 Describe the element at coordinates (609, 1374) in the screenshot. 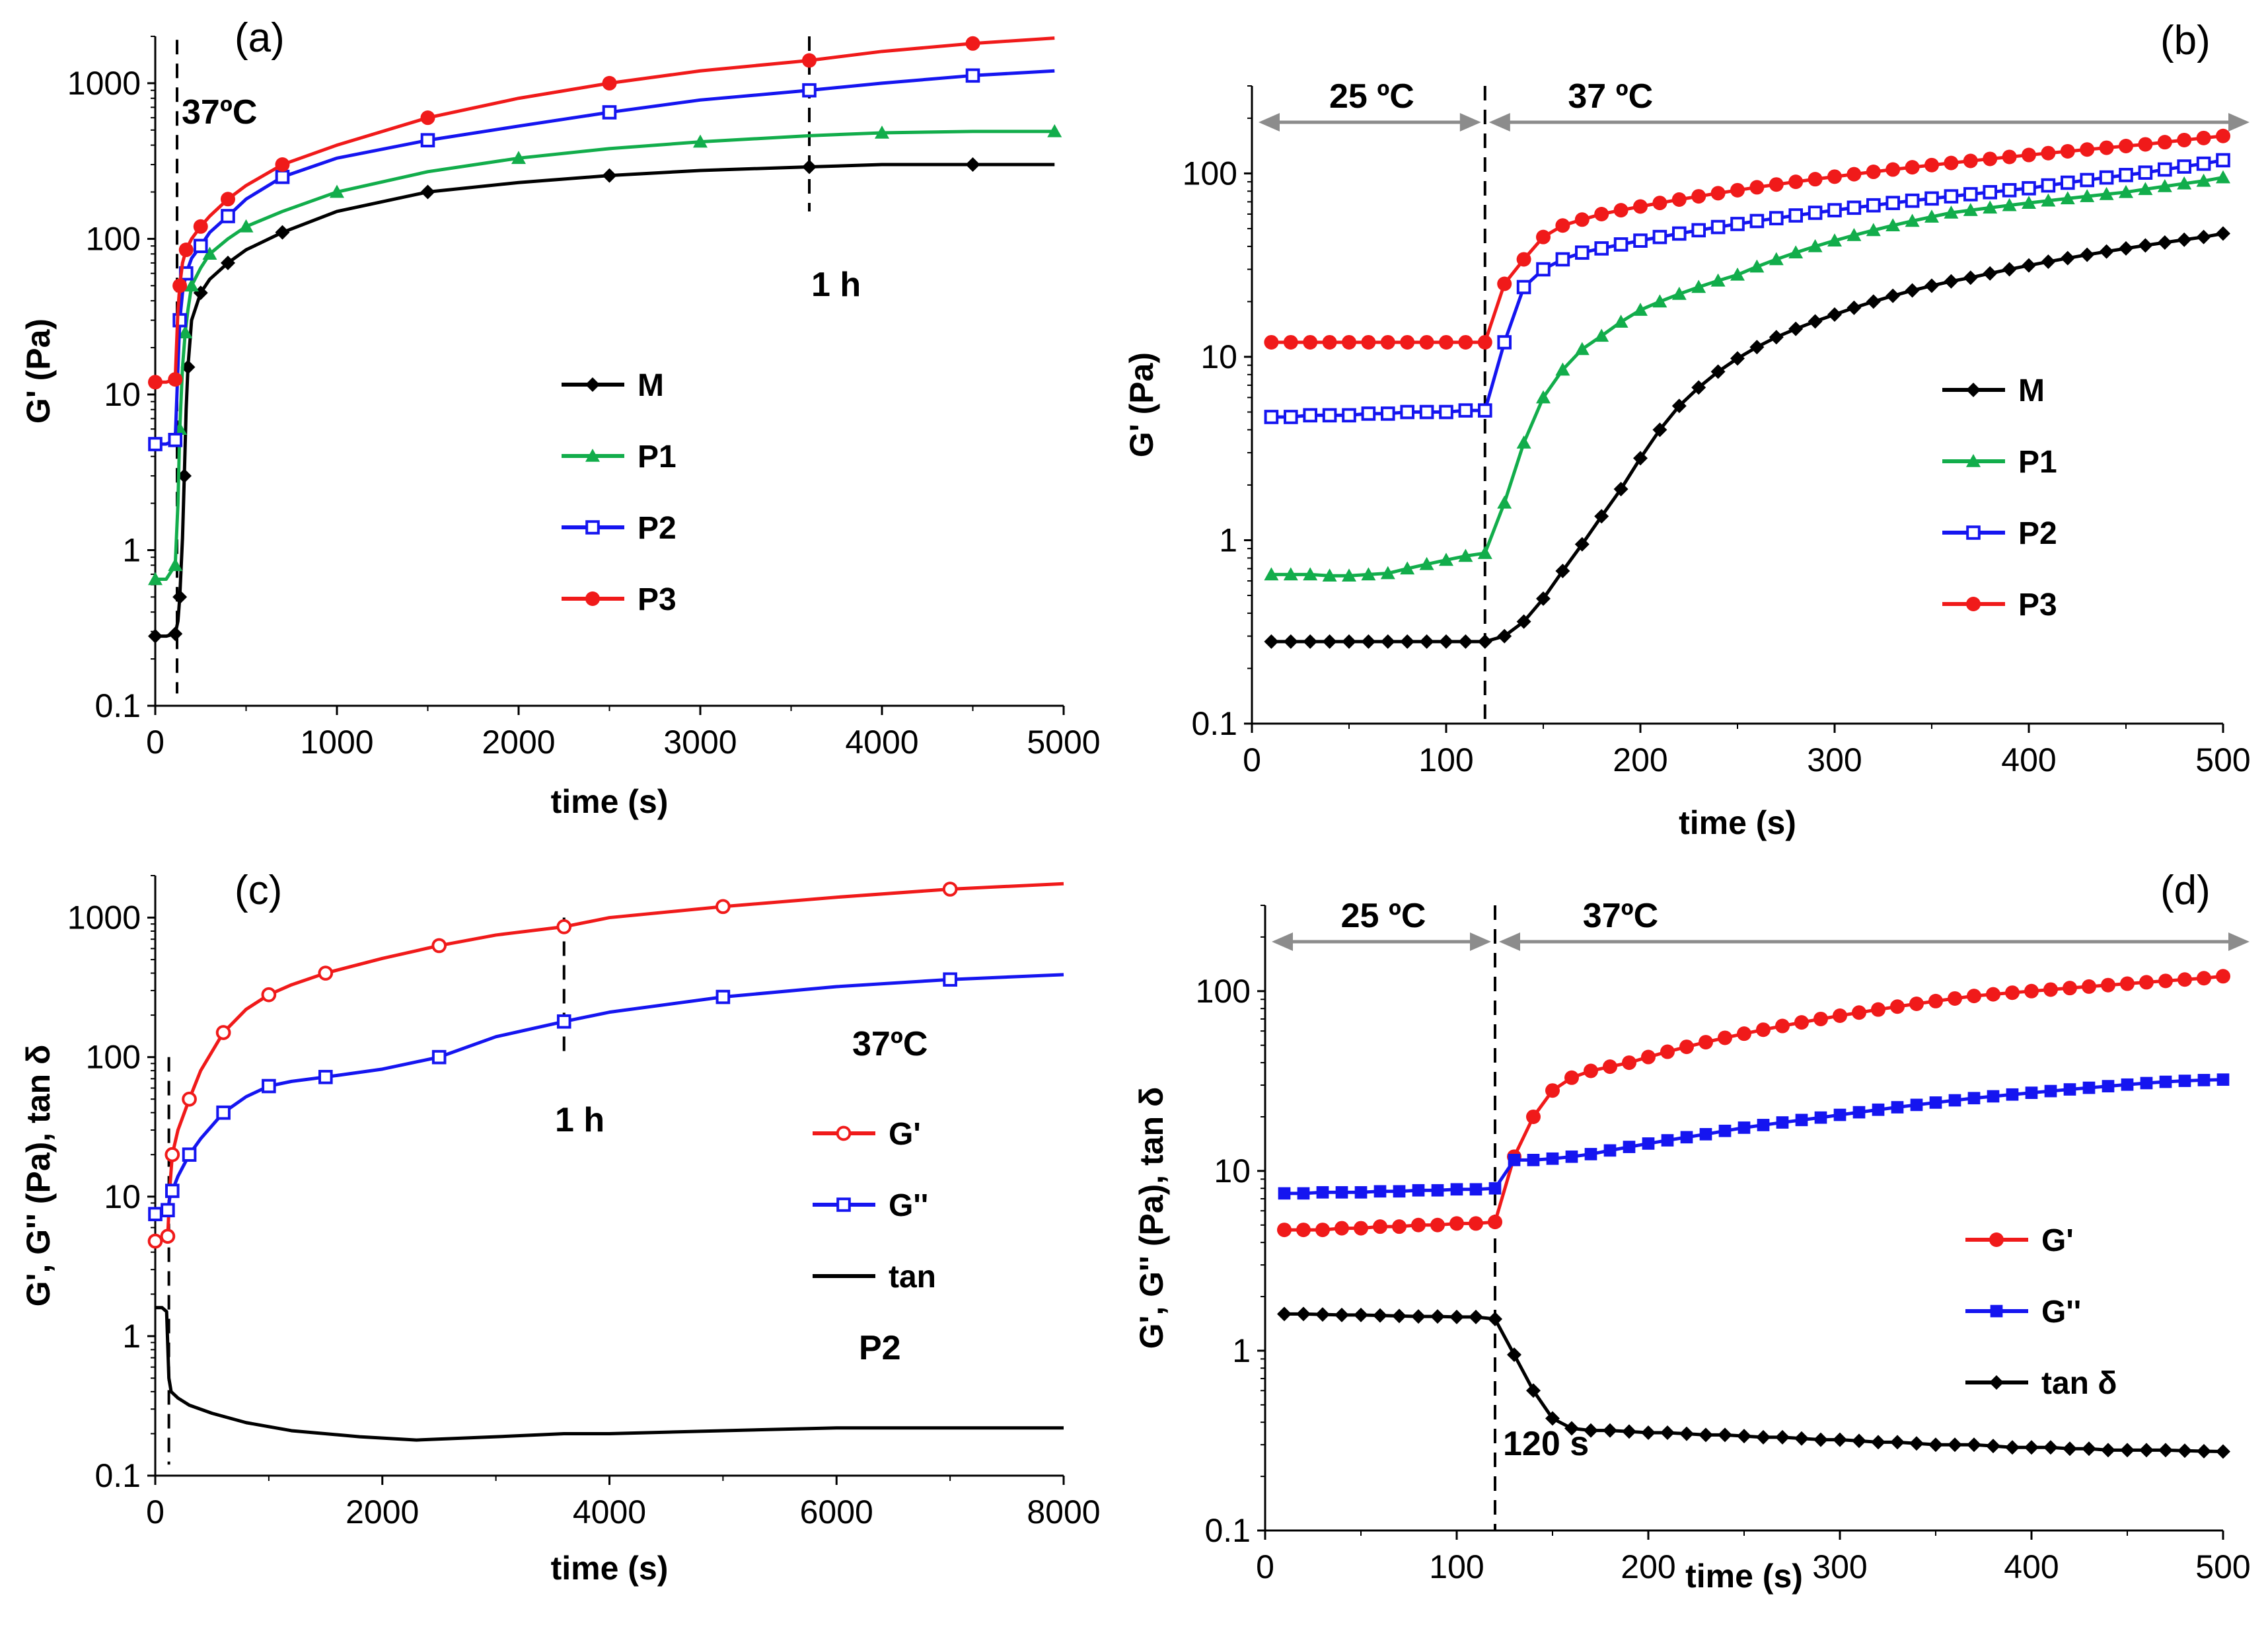

I see `series-tan` at that location.